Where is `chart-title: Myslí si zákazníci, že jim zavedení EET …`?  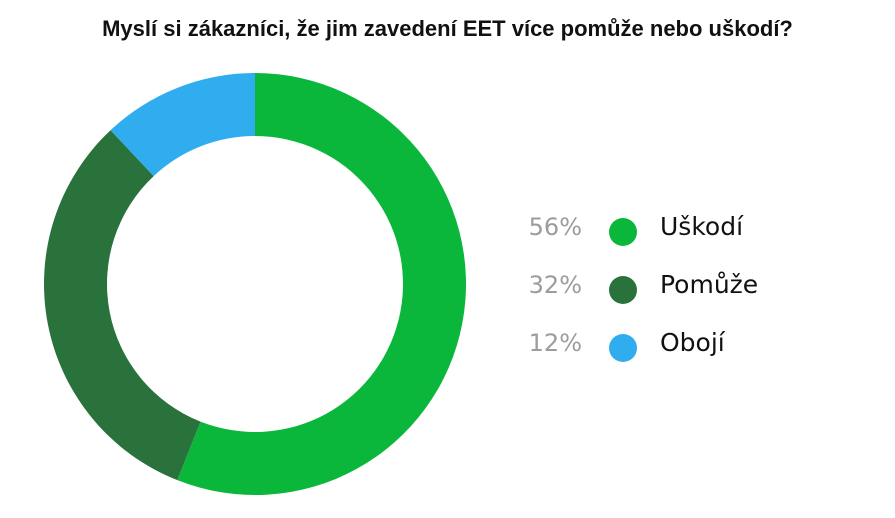 chart-title: Myslí si zákazníci, že jim zavedení EET … is located at coordinates (447, 28).